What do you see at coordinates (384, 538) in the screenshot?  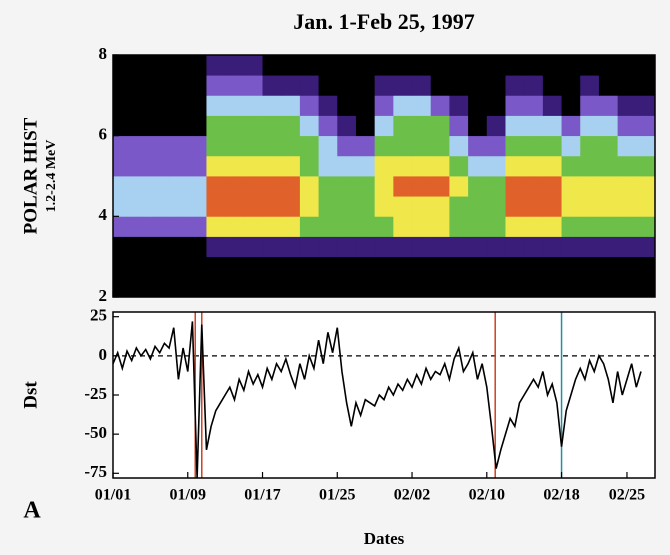 I see `x-axis-label: Dates` at bounding box center [384, 538].